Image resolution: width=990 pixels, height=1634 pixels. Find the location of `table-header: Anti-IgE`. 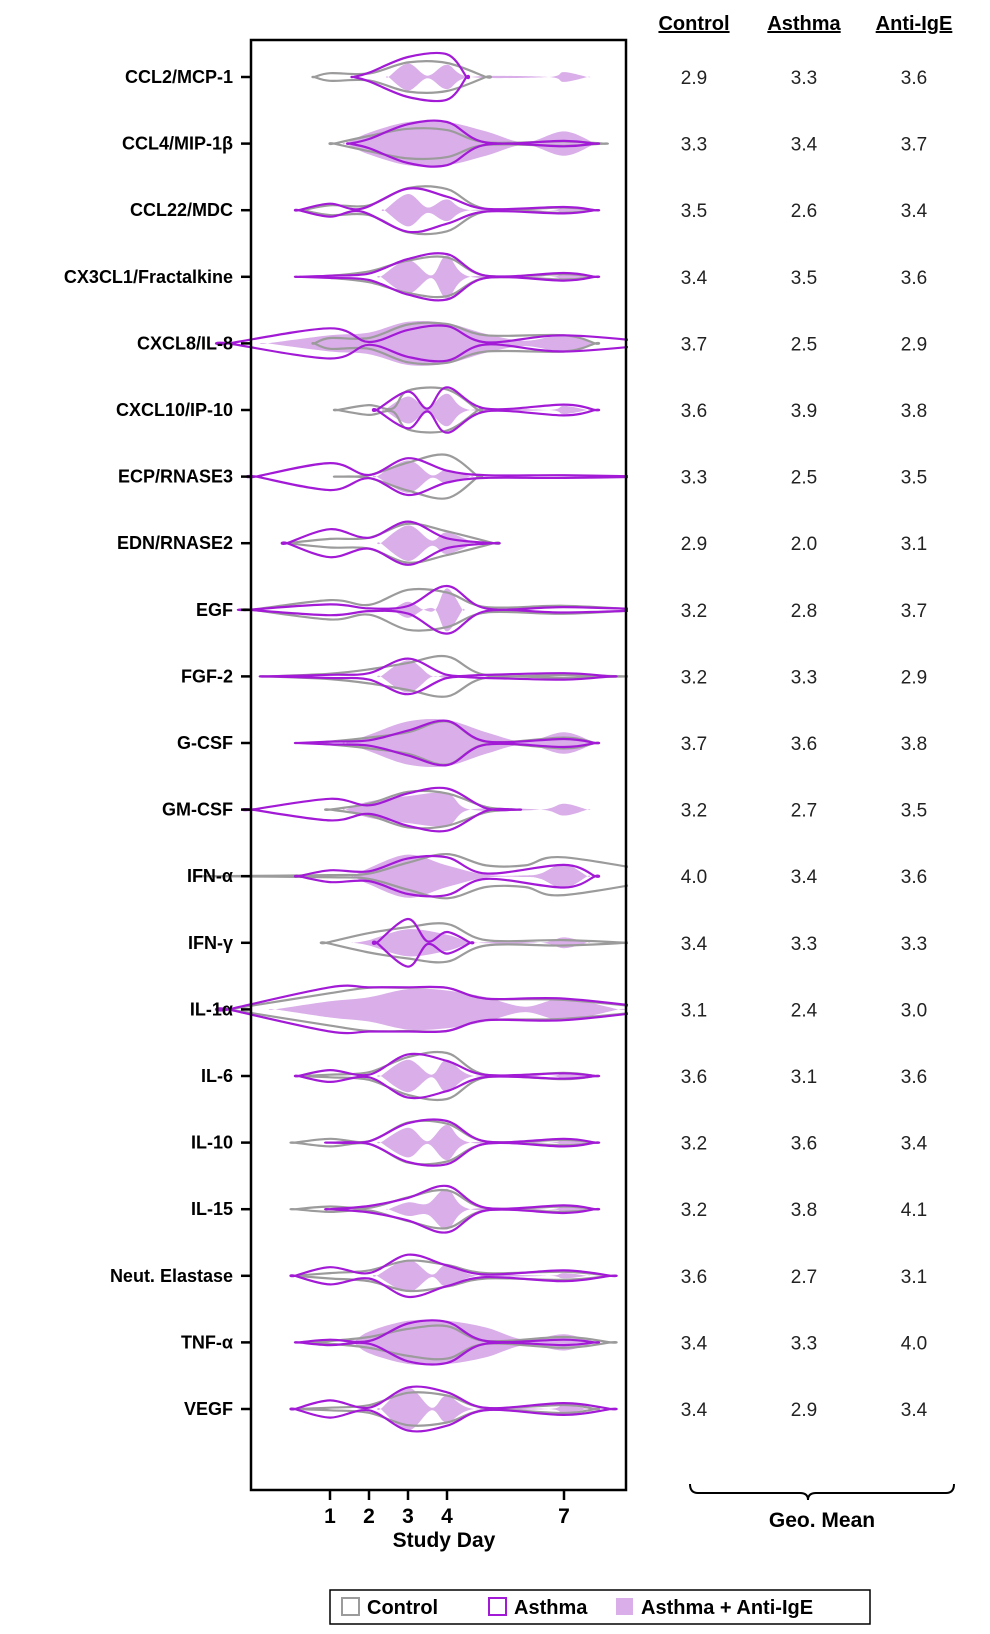

table-header: Anti-IgE is located at coordinates (914, 24).